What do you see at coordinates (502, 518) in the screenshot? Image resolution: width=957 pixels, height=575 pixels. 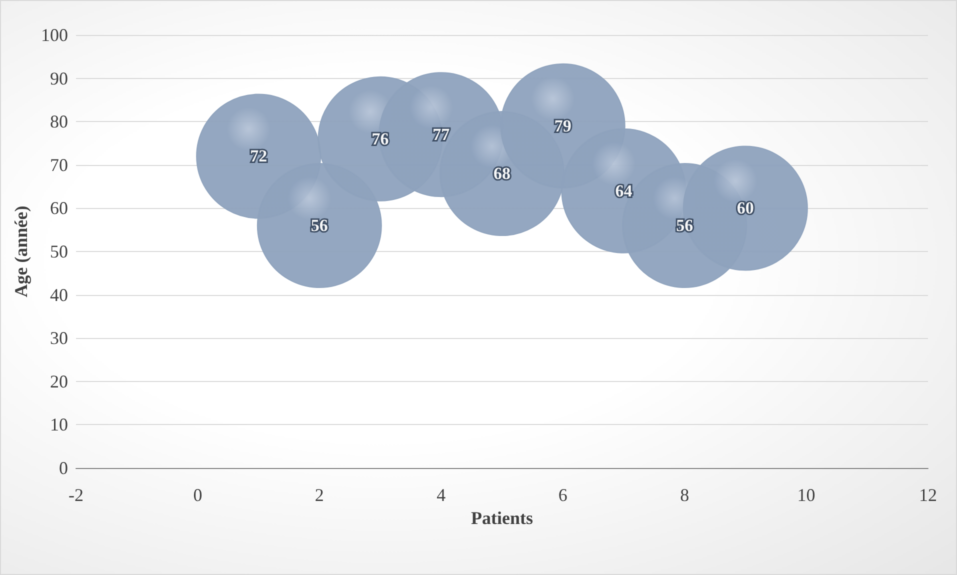 I see `x-axis-title: Patients` at bounding box center [502, 518].